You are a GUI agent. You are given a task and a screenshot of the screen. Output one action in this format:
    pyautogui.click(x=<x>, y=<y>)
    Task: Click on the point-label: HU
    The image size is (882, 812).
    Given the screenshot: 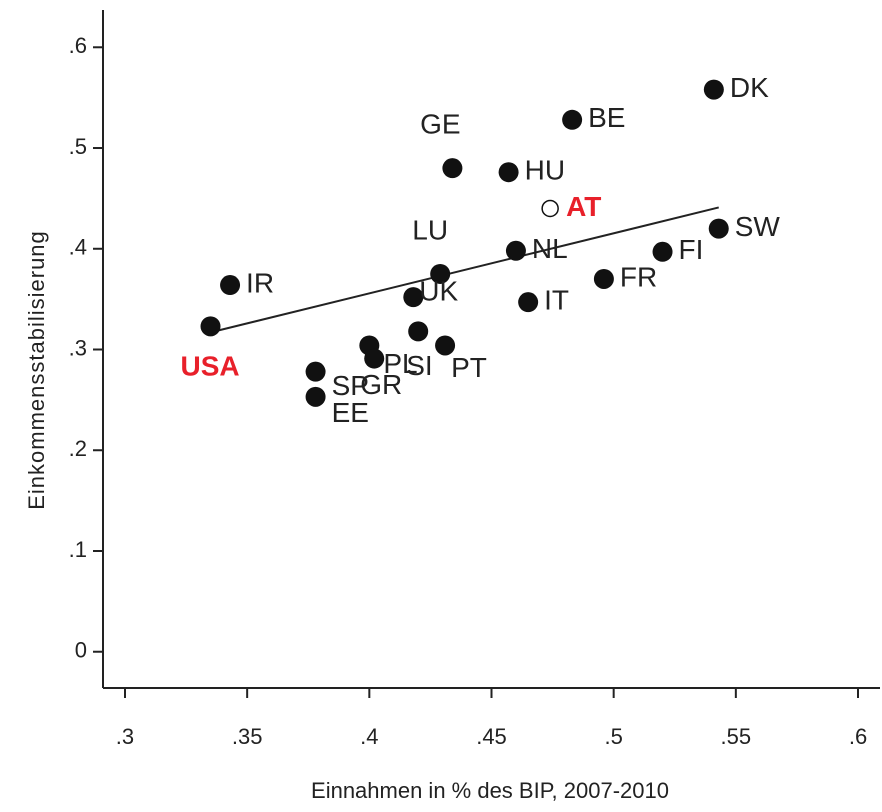 What is the action you would take?
    pyautogui.click(x=545, y=170)
    